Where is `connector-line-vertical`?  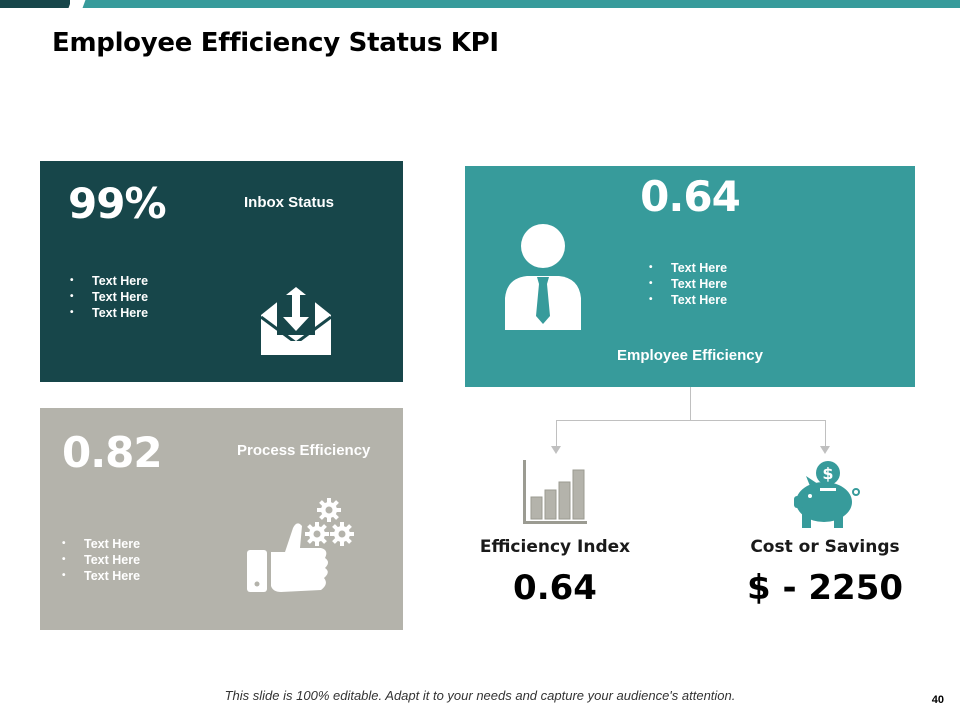
connector-line-vertical is located at coordinates (690, 403).